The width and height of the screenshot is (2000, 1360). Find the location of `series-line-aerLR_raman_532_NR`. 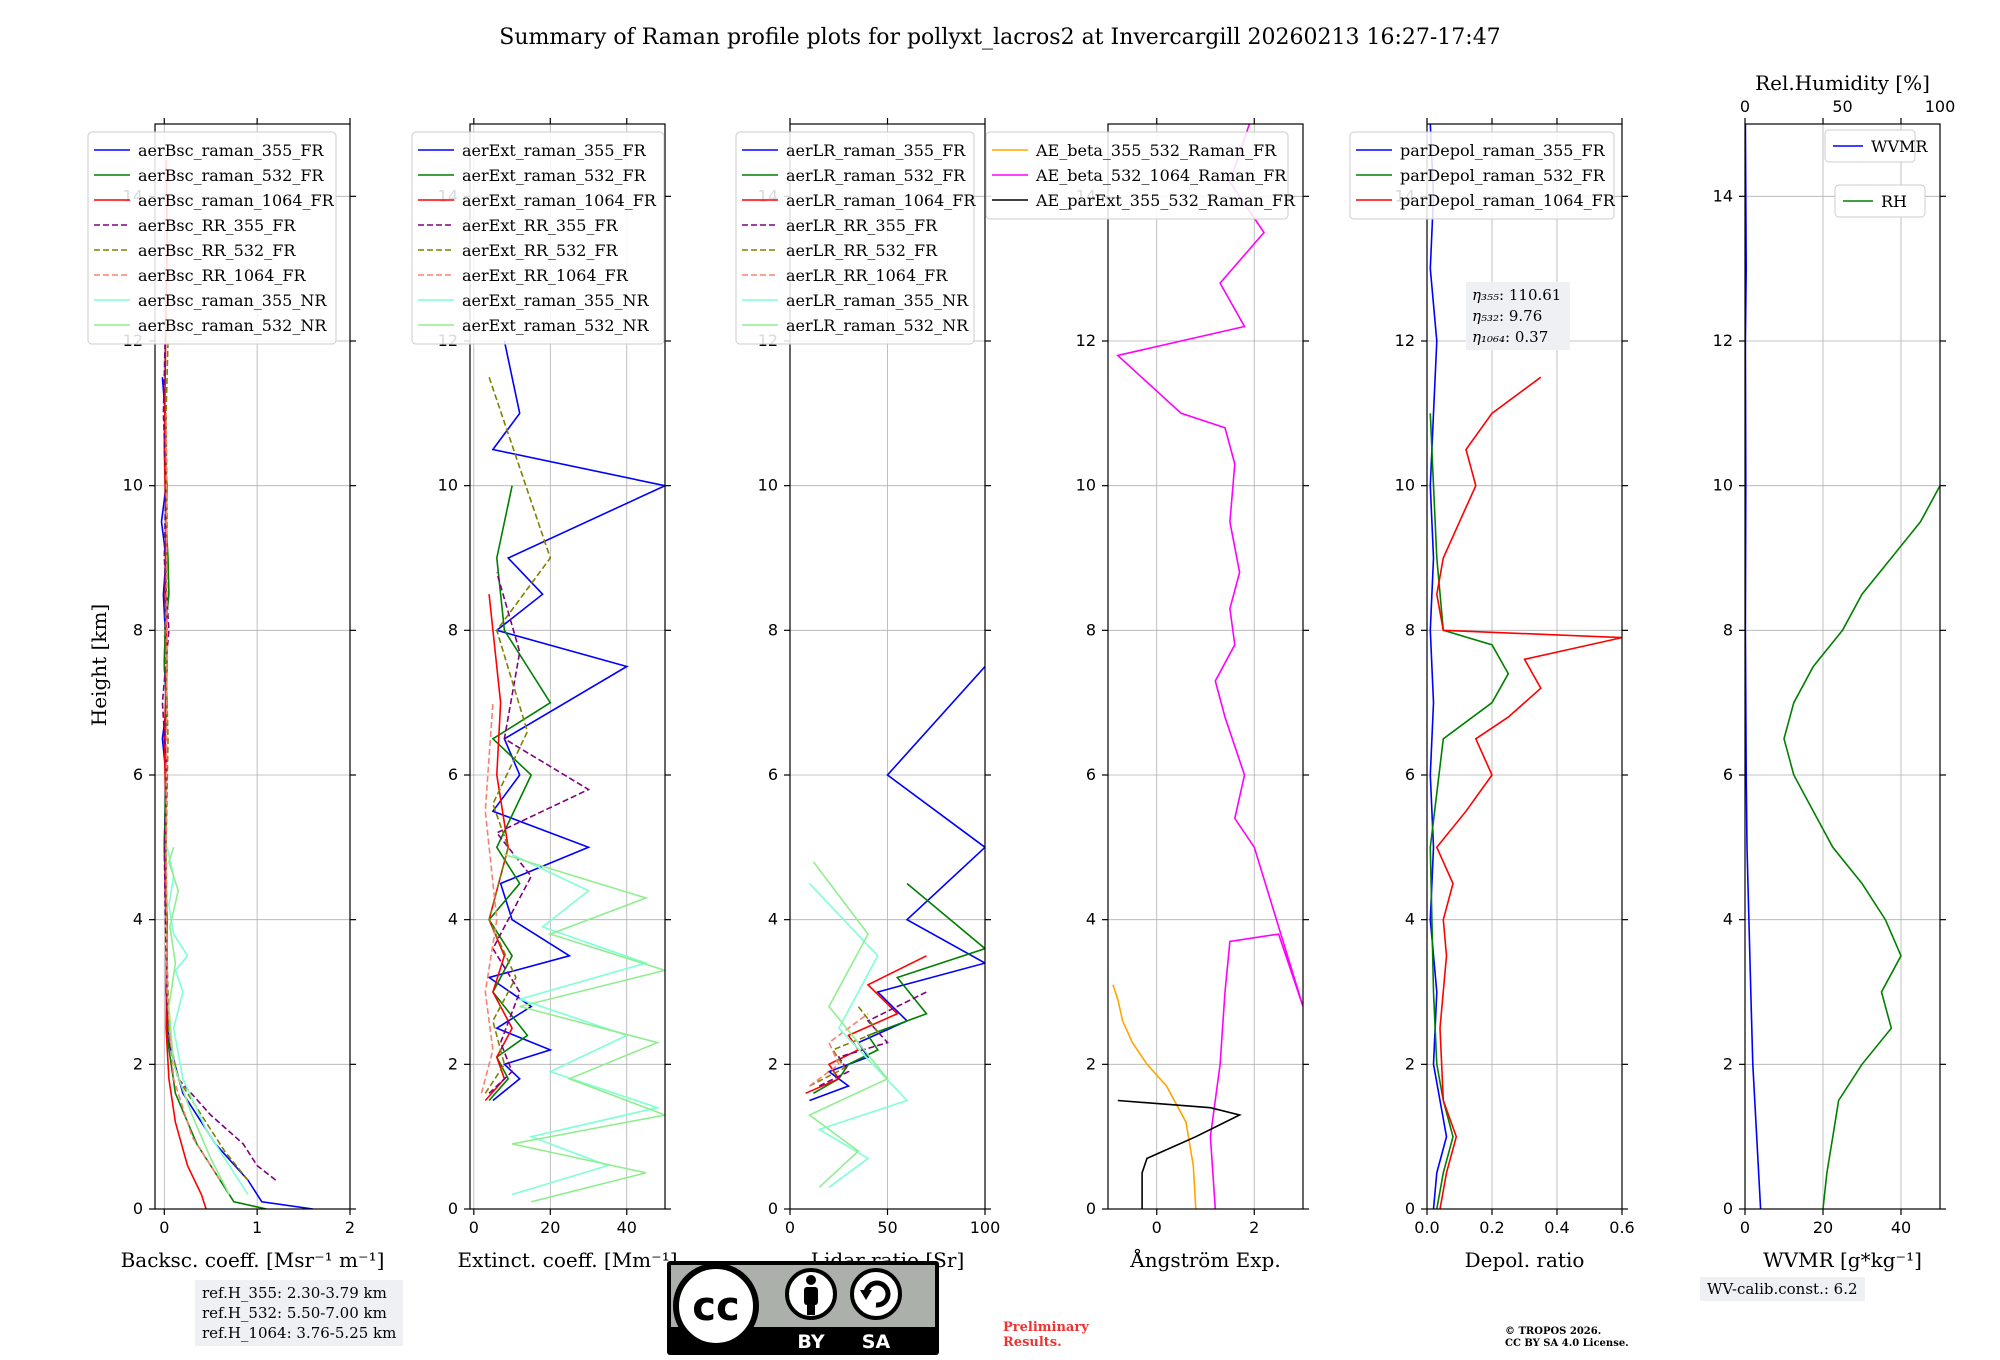

series-line-aerLR_raman_532_NR is located at coordinates (848, 1024).